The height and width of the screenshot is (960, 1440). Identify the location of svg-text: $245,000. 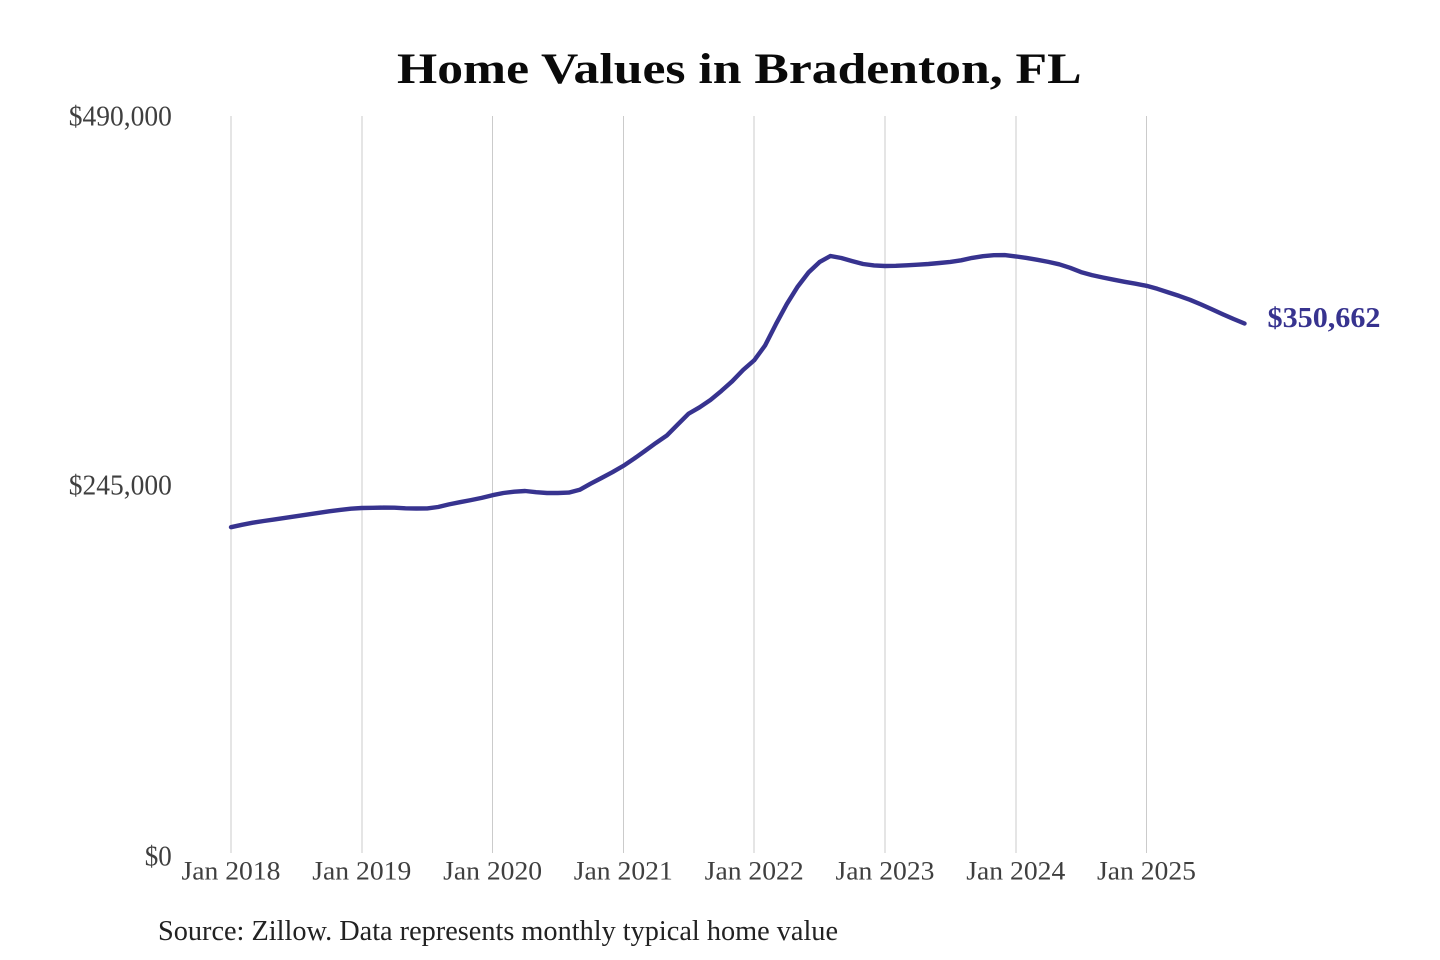
(120, 485).